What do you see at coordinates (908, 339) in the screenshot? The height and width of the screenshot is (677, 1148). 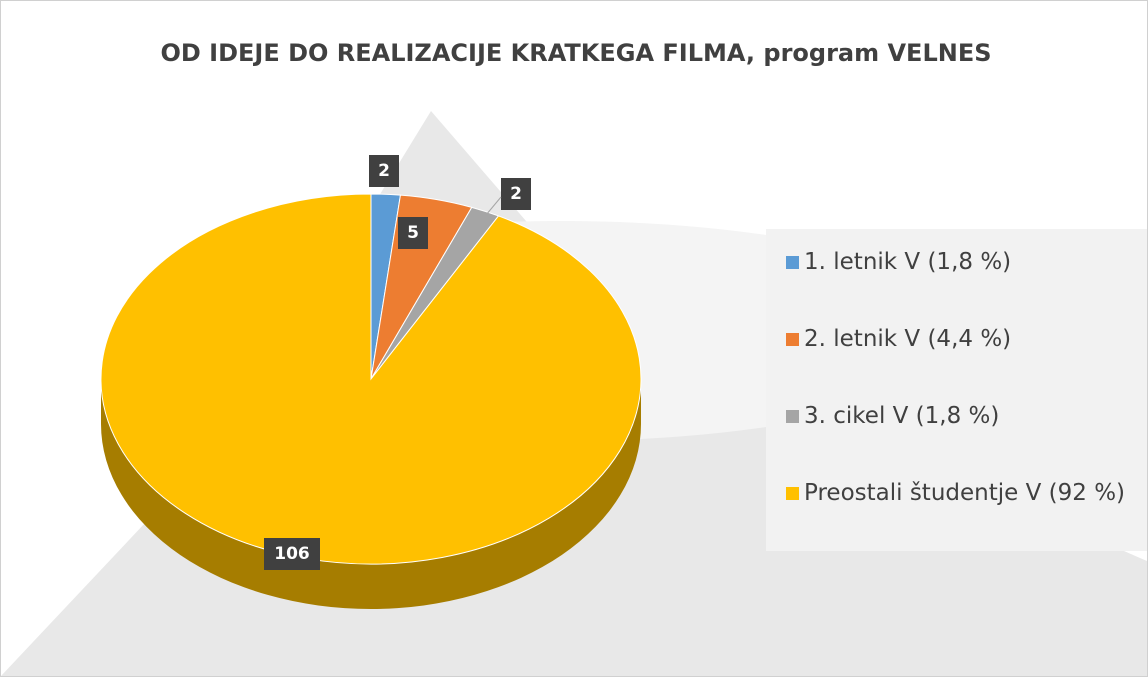 I see `legend-label: 2. letnik V (4,4 %)` at bounding box center [908, 339].